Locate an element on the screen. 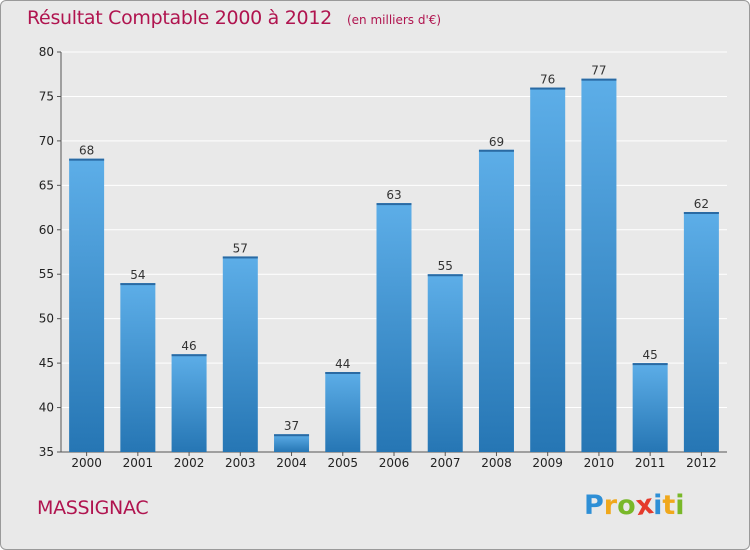  y-tick-label: 70 is located at coordinates (46, 141).